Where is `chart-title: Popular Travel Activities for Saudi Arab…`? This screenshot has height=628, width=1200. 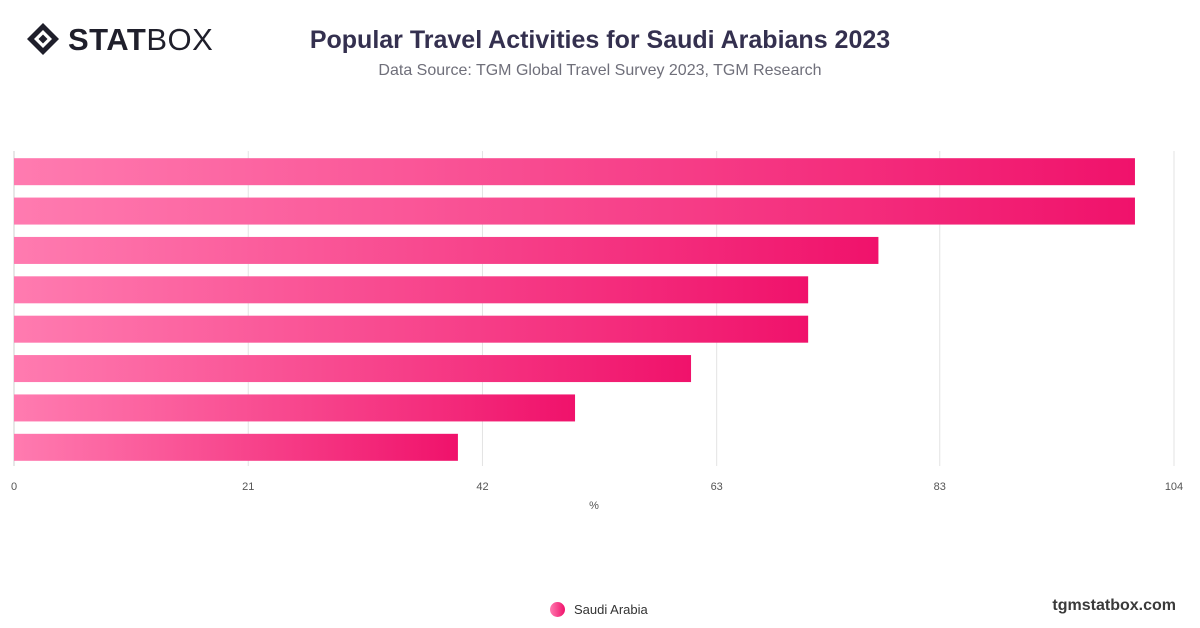 chart-title: Popular Travel Activities for Saudi Arab… is located at coordinates (600, 40).